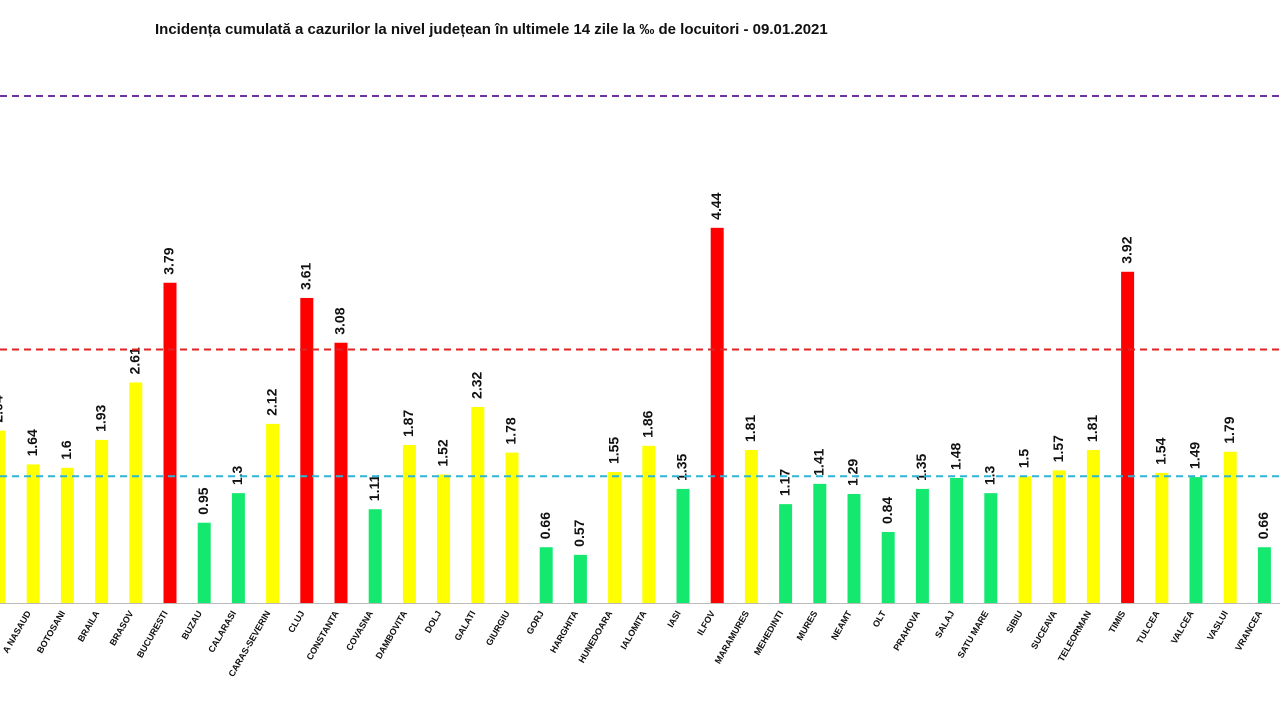 Image resolution: width=1280 pixels, height=720 pixels. What do you see at coordinates (1182, 627) in the screenshot?
I see `x-tick-label: VALCEA` at bounding box center [1182, 627].